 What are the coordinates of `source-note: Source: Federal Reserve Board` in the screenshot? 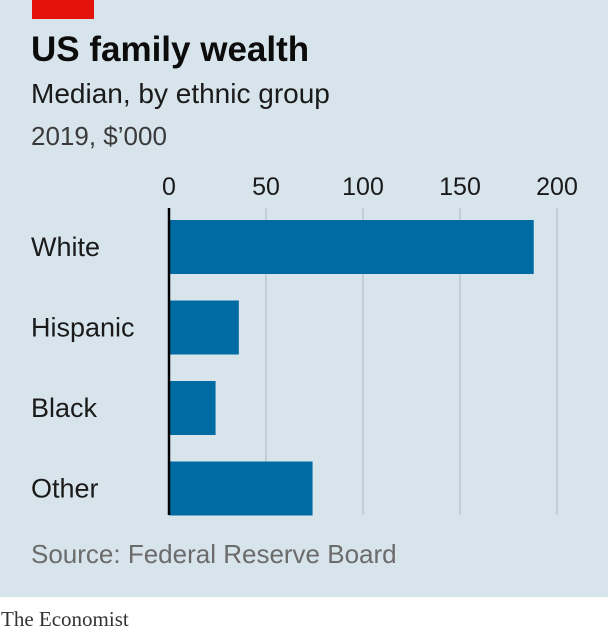 It's located at (214, 554).